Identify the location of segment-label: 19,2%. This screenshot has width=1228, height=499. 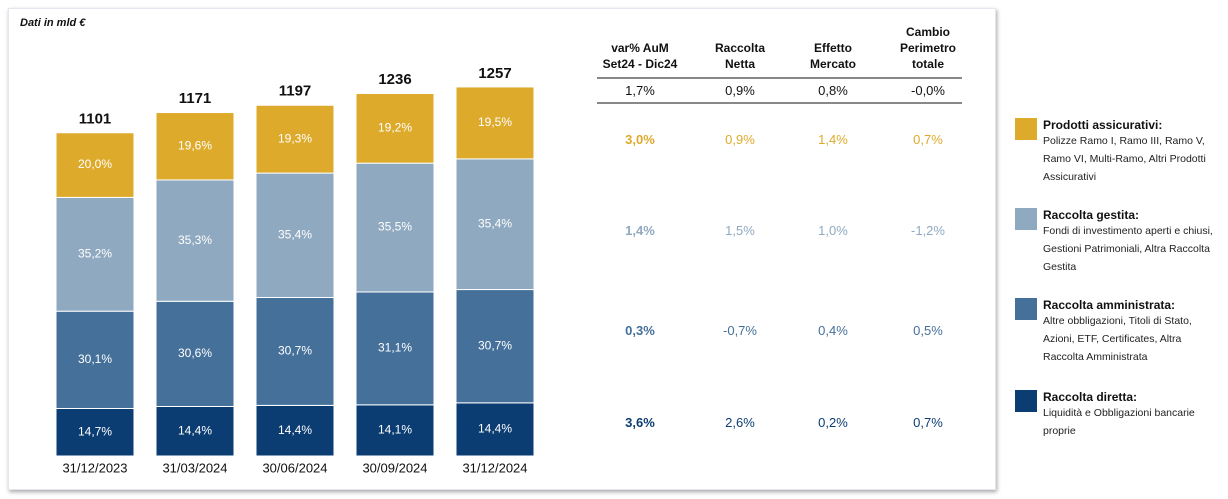
(395, 127).